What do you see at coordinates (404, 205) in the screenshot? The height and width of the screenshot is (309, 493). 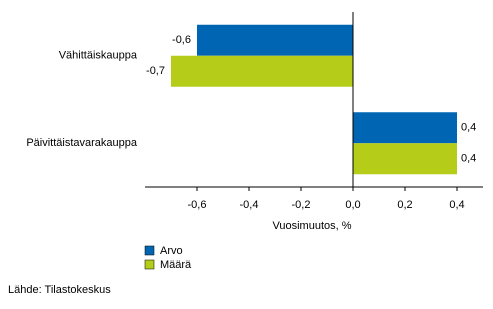 I see `x-tick-label: 0,2` at bounding box center [404, 205].